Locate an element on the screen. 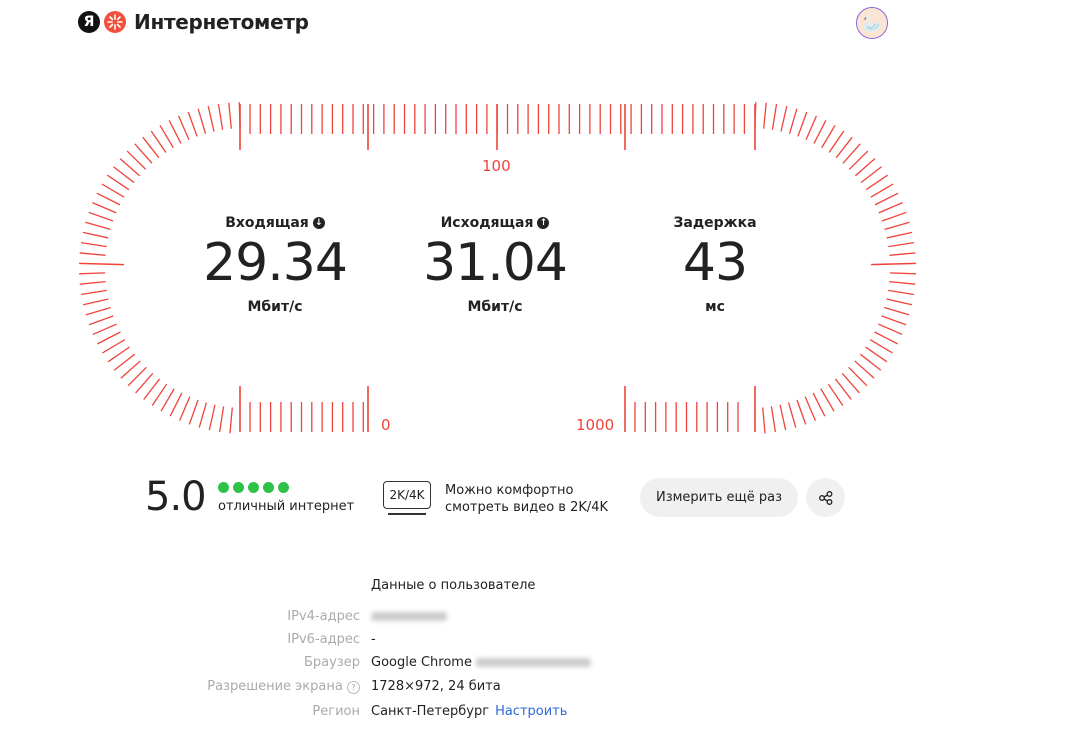 Image resolution: width=1068 pixels, height=732 pixels. latency-value: 43 is located at coordinates (715, 263).